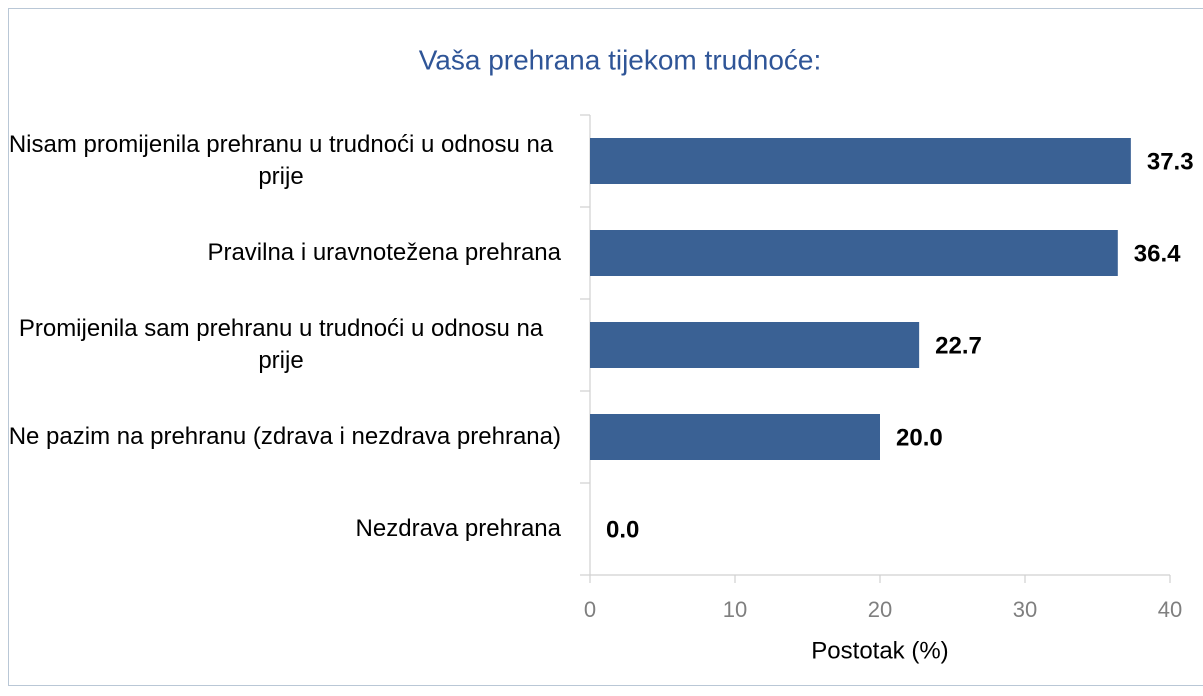  I want to click on x-axis-label: Postotak (%), so click(879, 650).